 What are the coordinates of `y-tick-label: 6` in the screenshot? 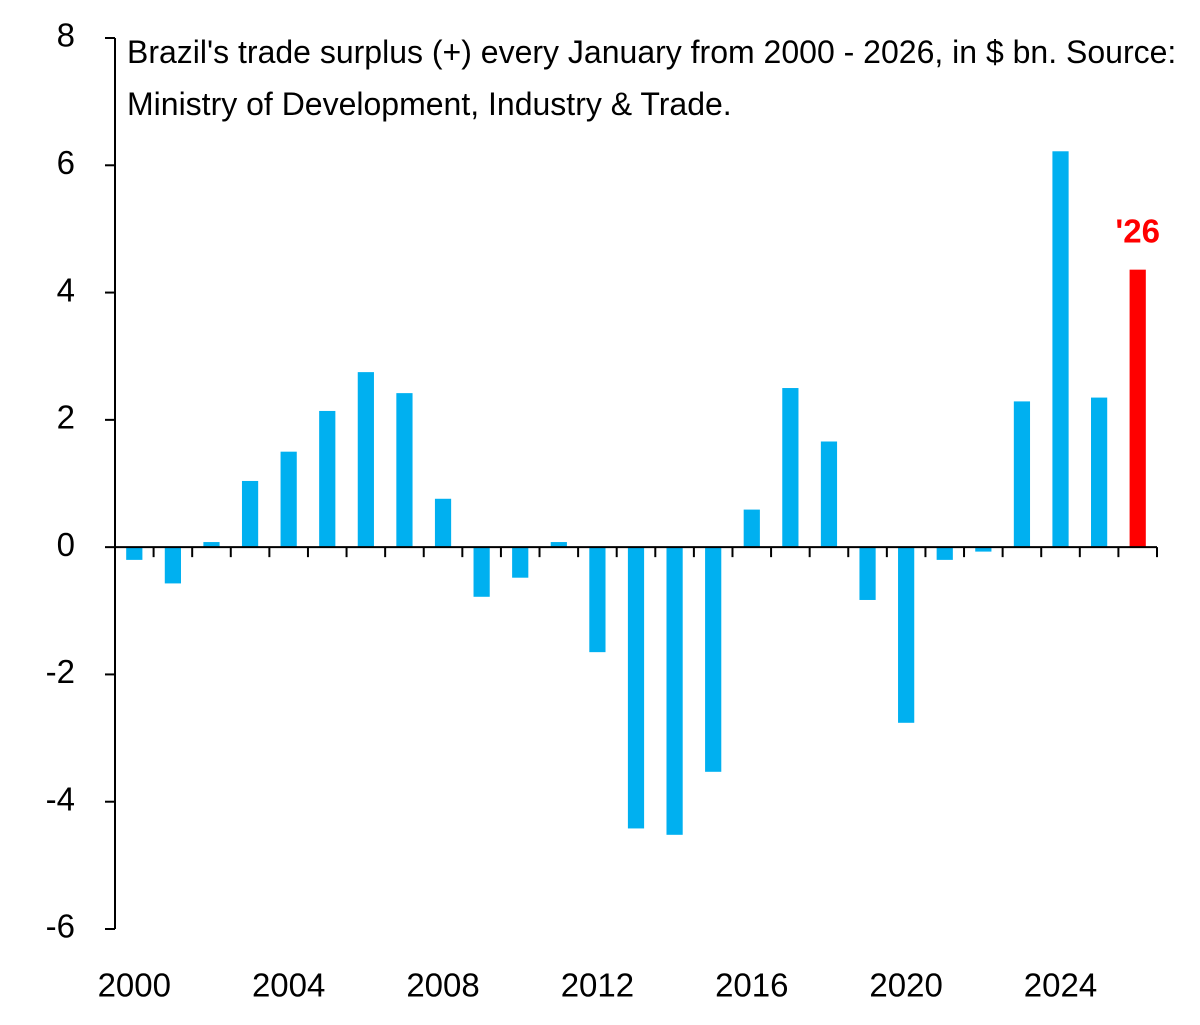 It's located at (66, 162).